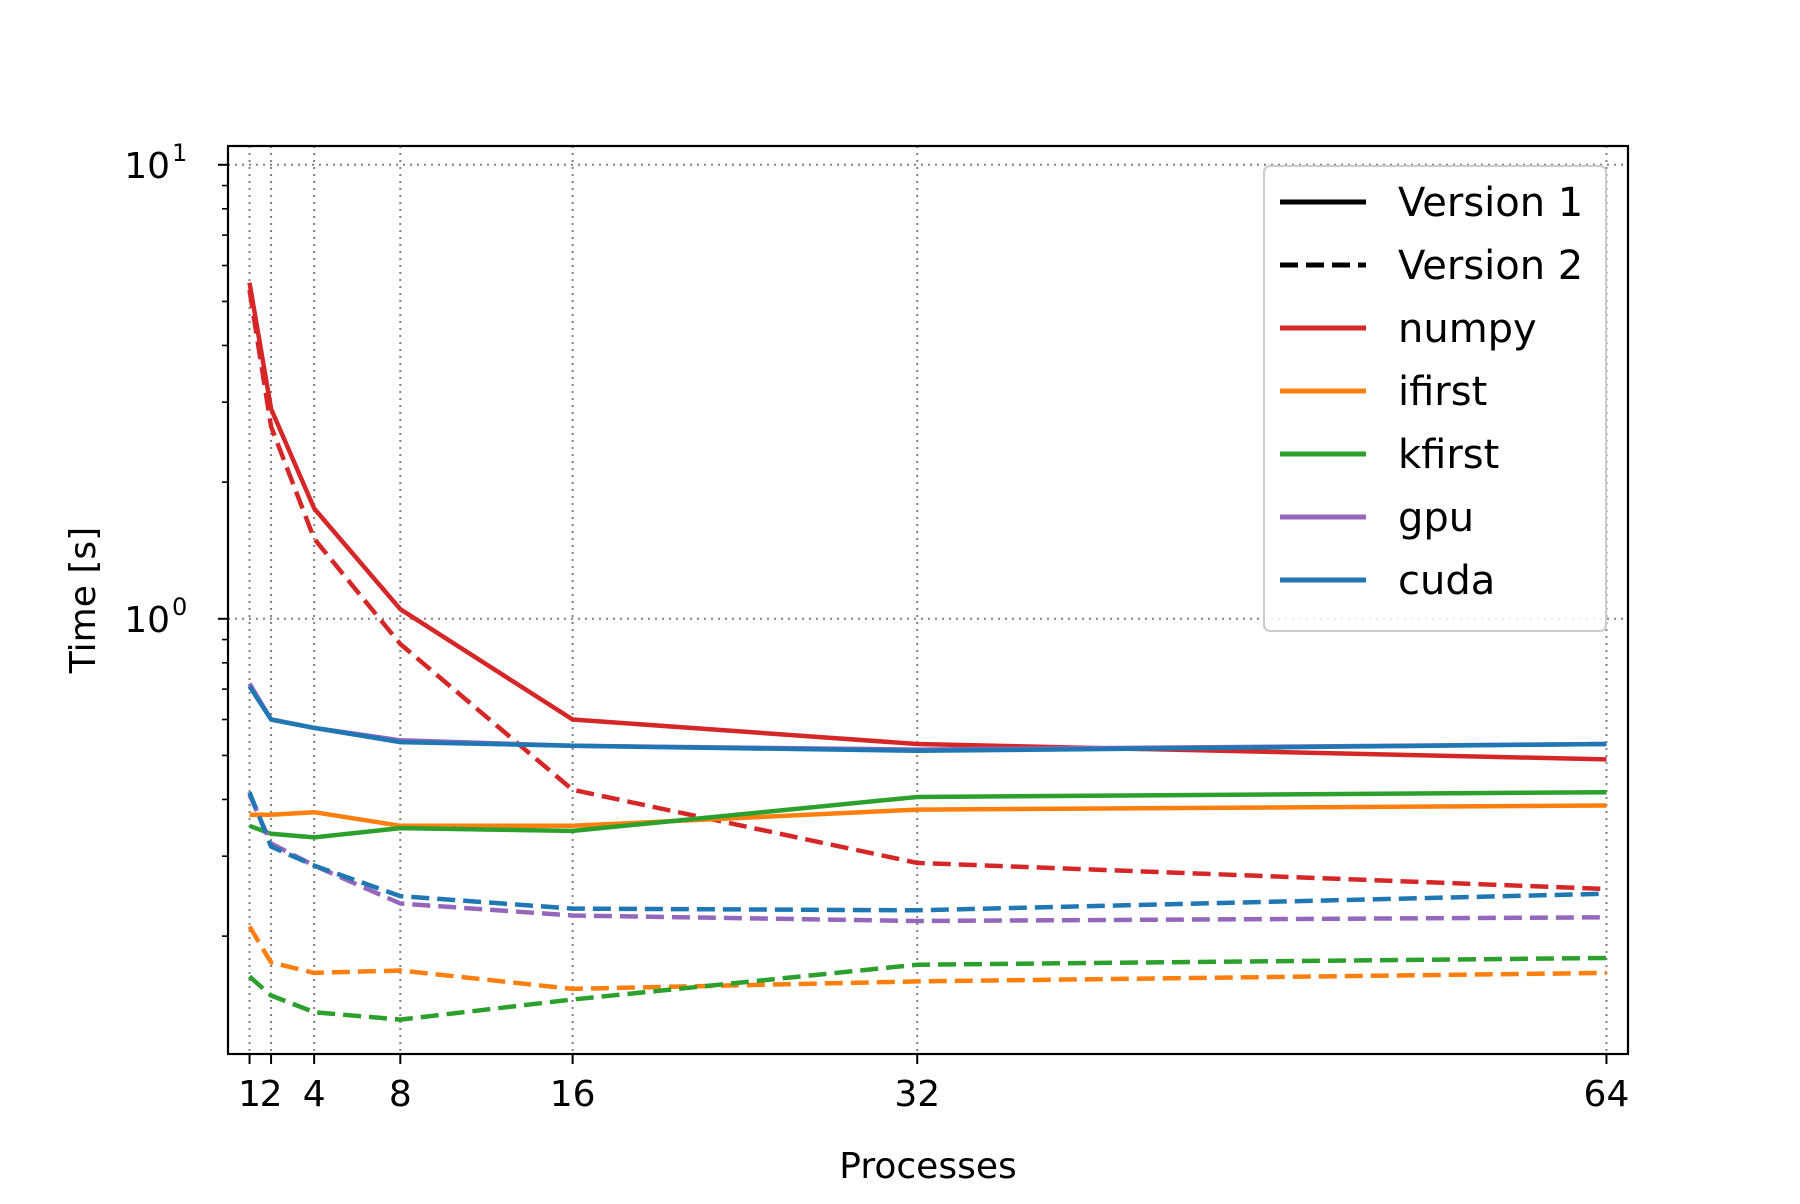 This screenshot has width=1800, height=1204. I want to click on x-tick-label: 16, so click(573, 1094).